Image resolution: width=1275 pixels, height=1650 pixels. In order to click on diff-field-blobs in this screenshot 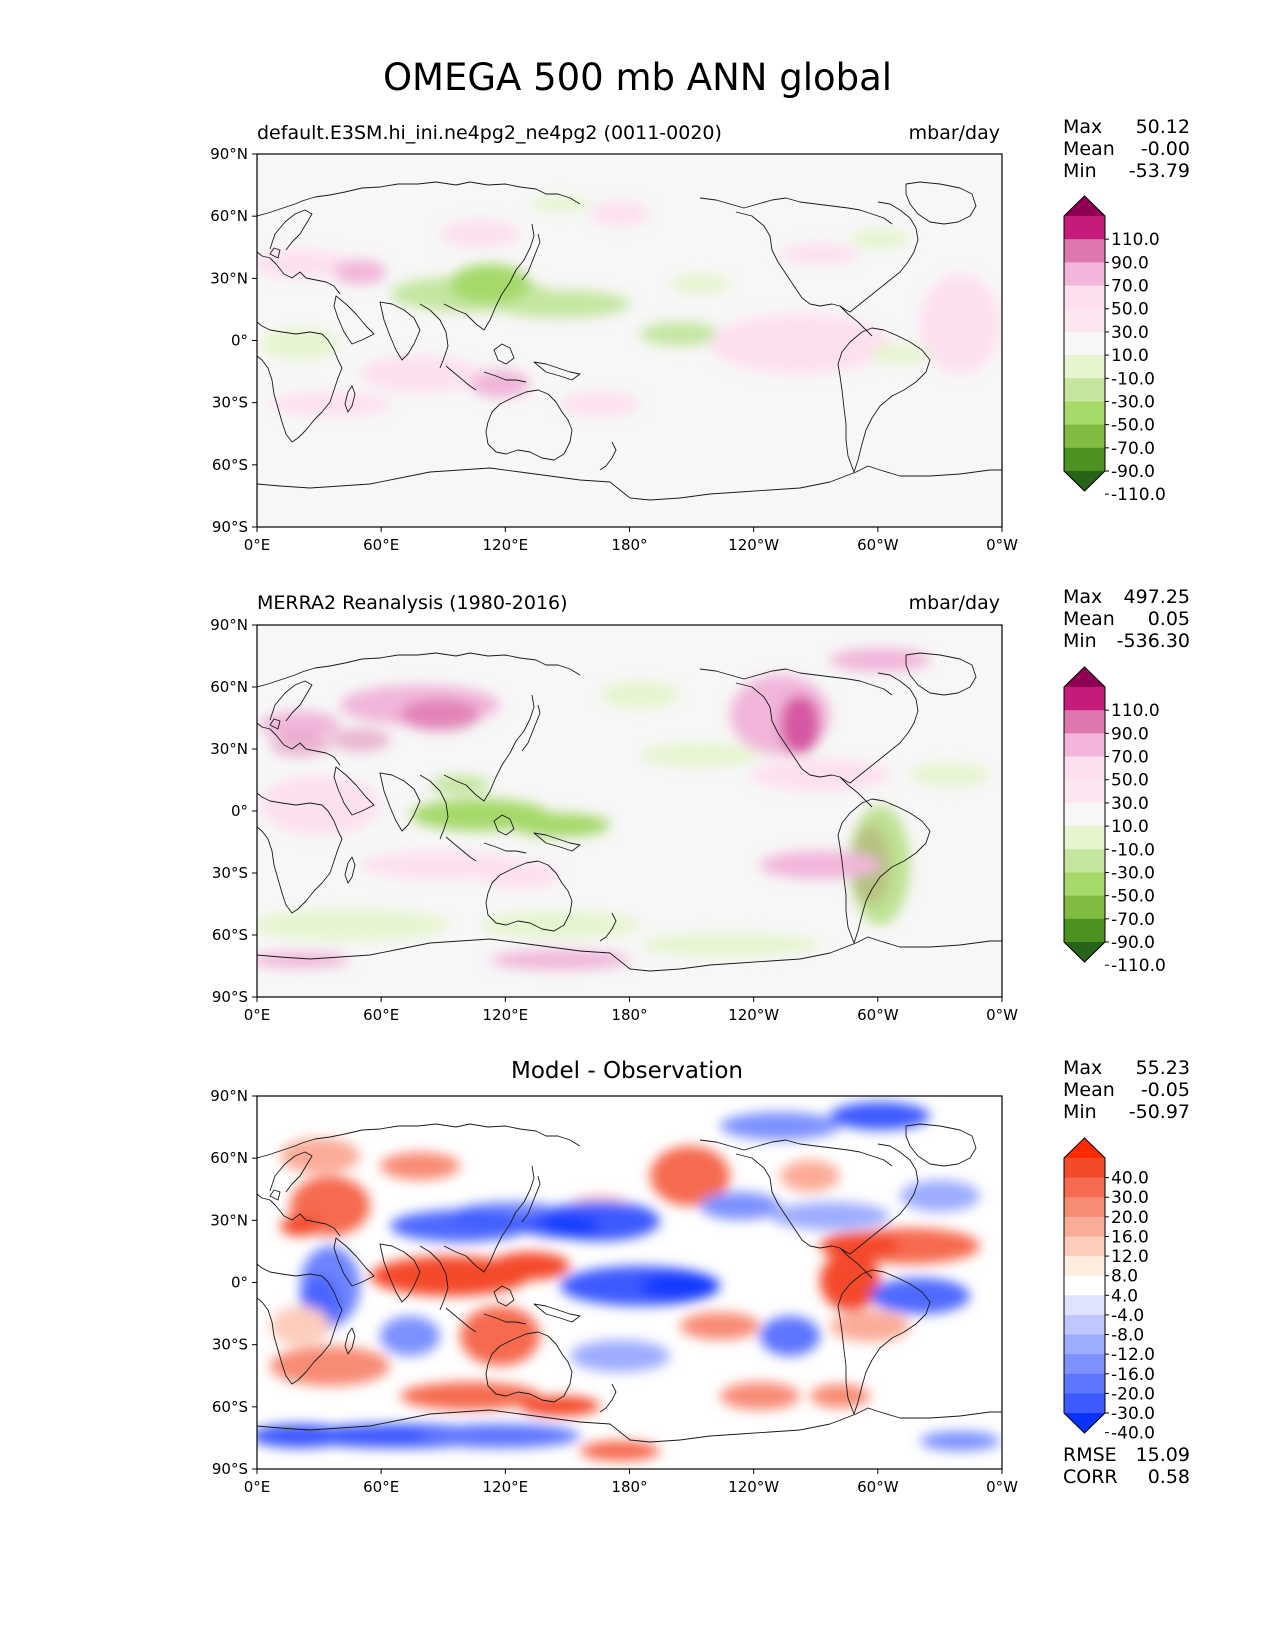, I will do `click(628, 1281)`.